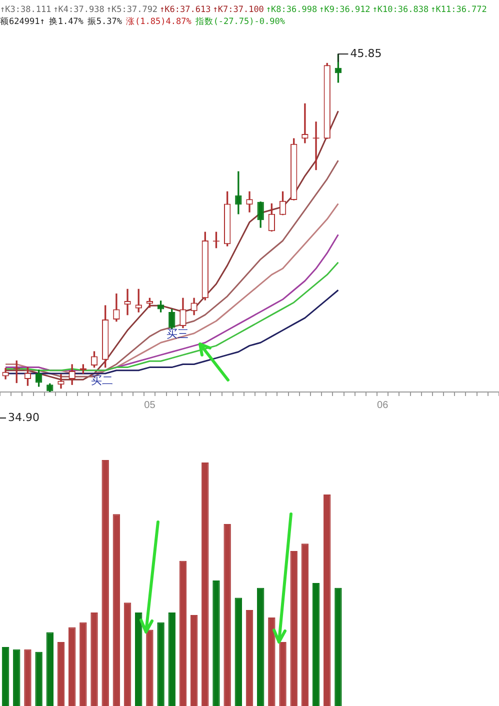 The image size is (499, 706). Describe the element at coordinates (292, 10) in the screenshot. I see `text: ↑K8:36.998` at that location.